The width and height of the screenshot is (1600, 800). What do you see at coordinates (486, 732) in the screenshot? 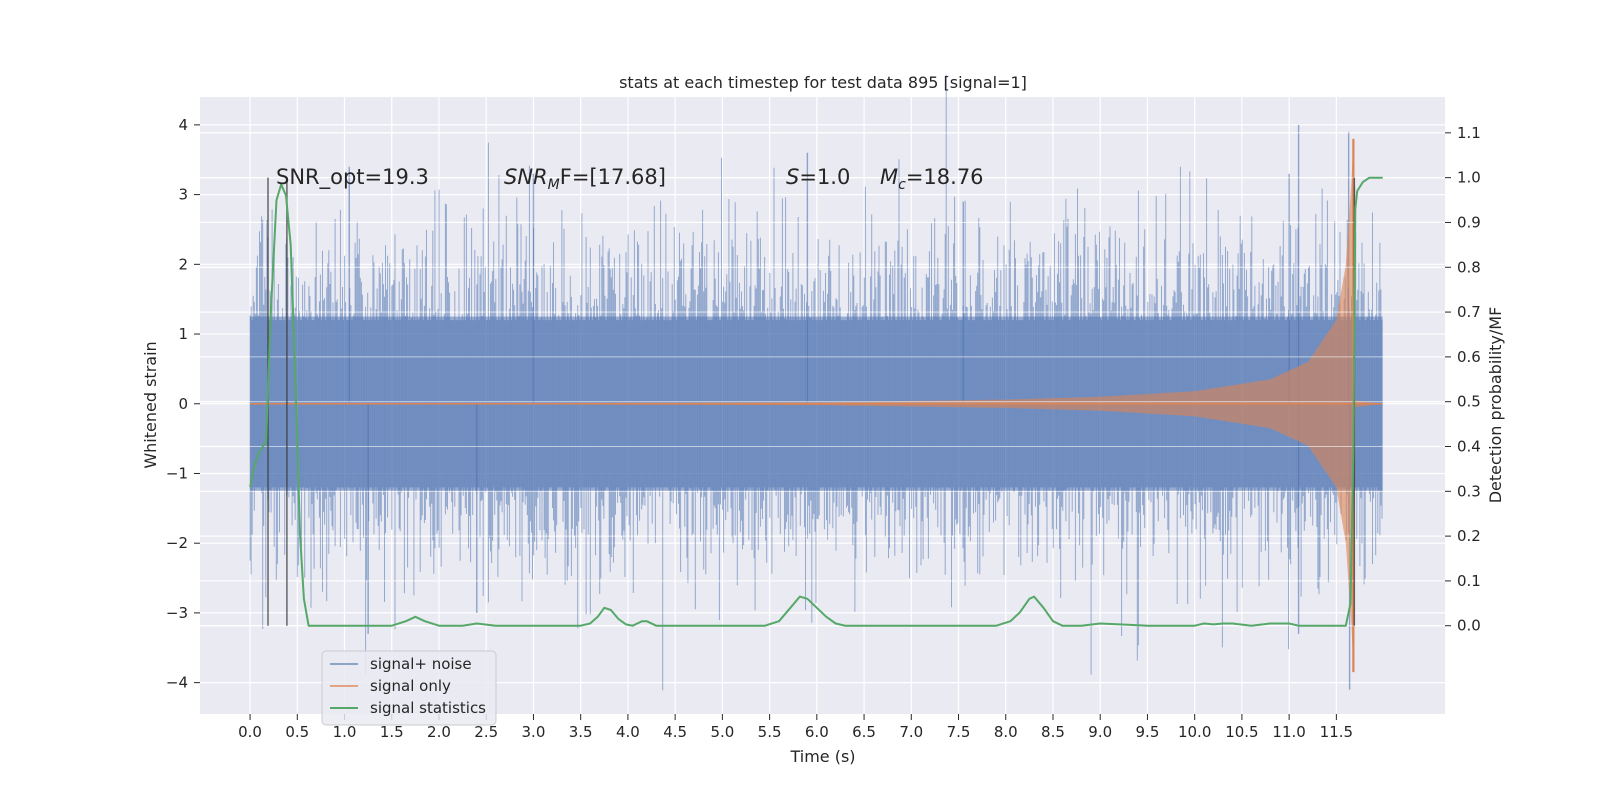
I see `x-tick-label: 2.5` at bounding box center [486, 732].